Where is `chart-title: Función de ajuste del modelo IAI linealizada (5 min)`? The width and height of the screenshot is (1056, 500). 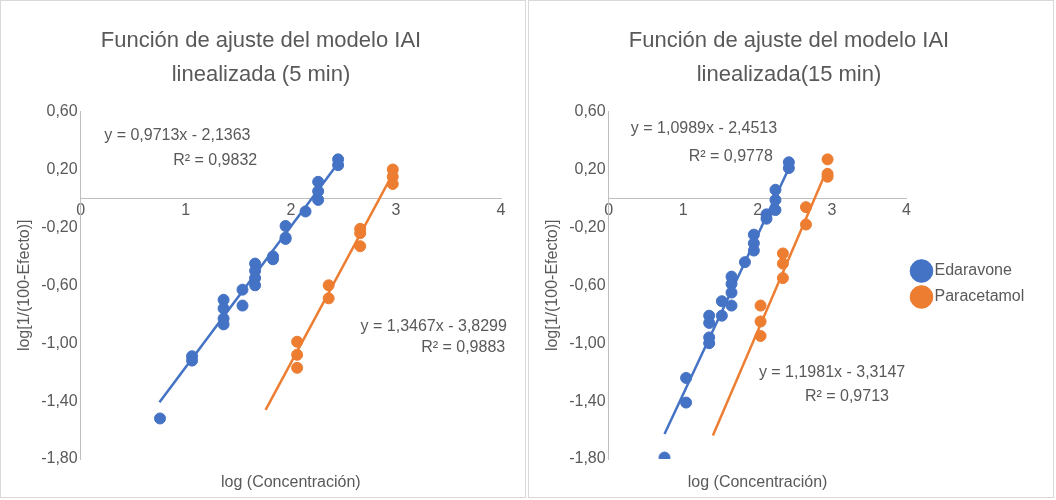
chart-title: Función de ajuste del modelo IAI linealizada (5 min) is located at coordinates (261, 57).